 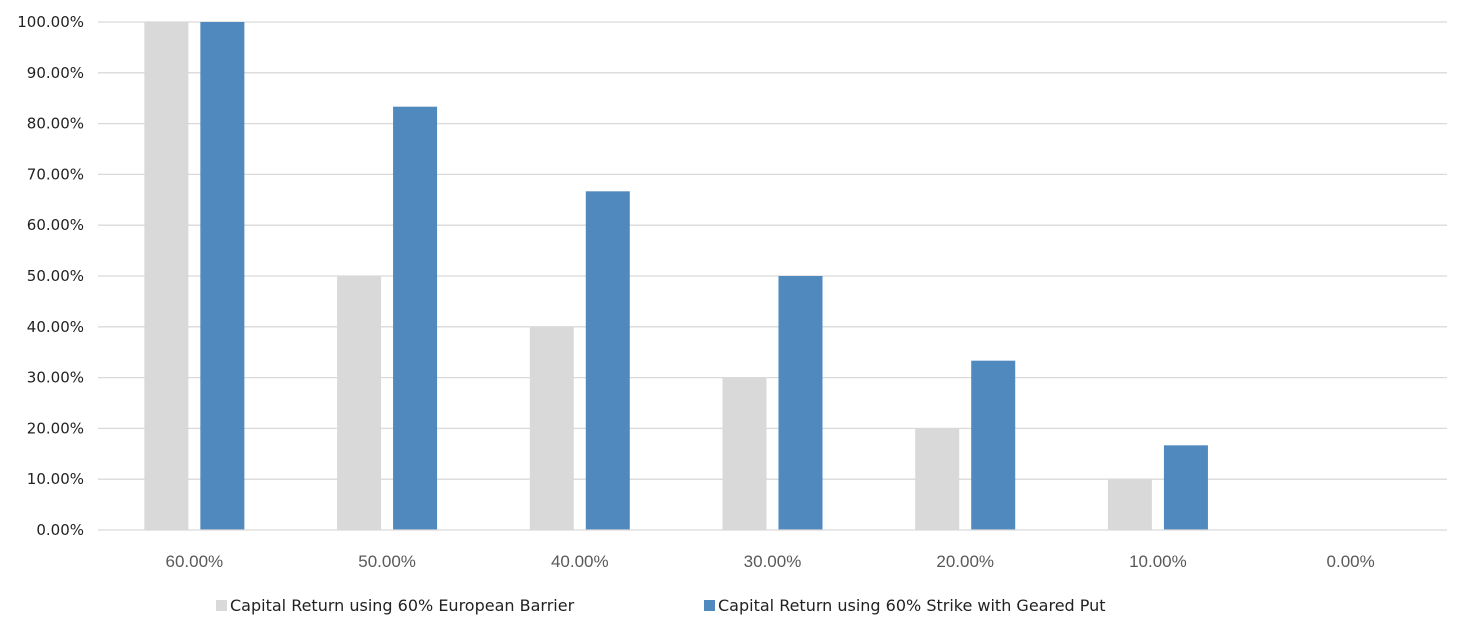 I want to click on x-tick-label: 50.00%, so click(x=387, y=561).